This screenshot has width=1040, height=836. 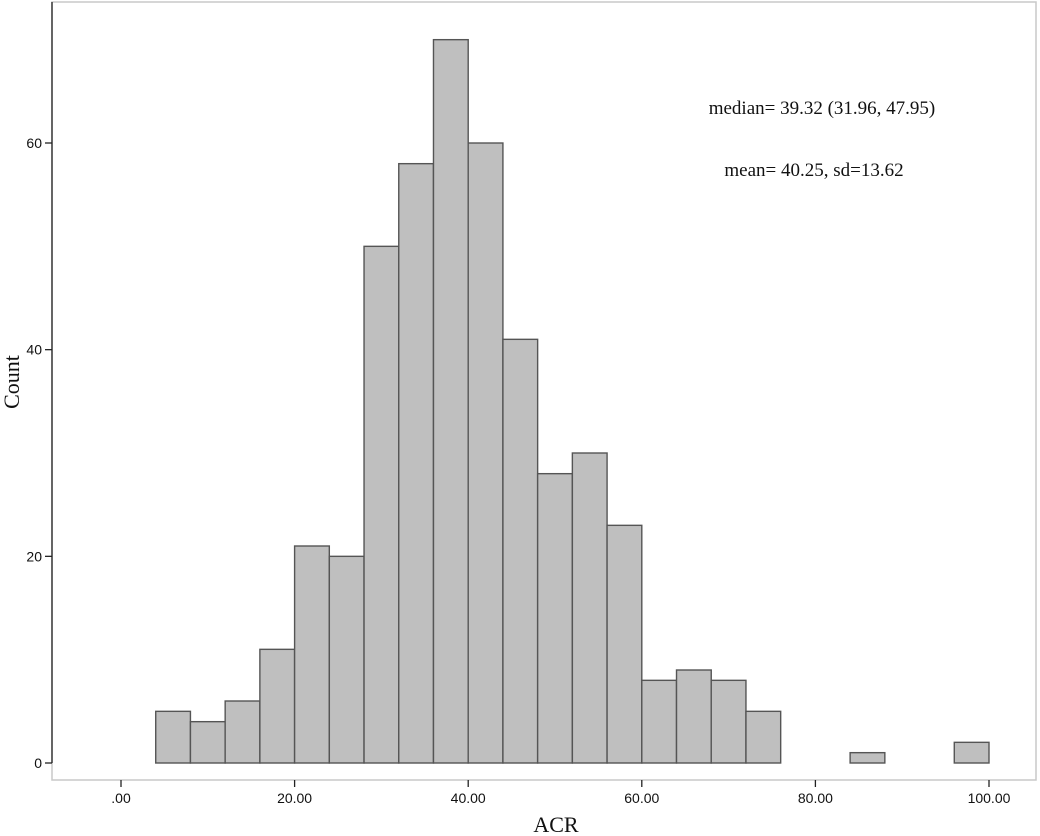 I want to click on x-tick-label-5: 100.00, so click(x=989, y=798).